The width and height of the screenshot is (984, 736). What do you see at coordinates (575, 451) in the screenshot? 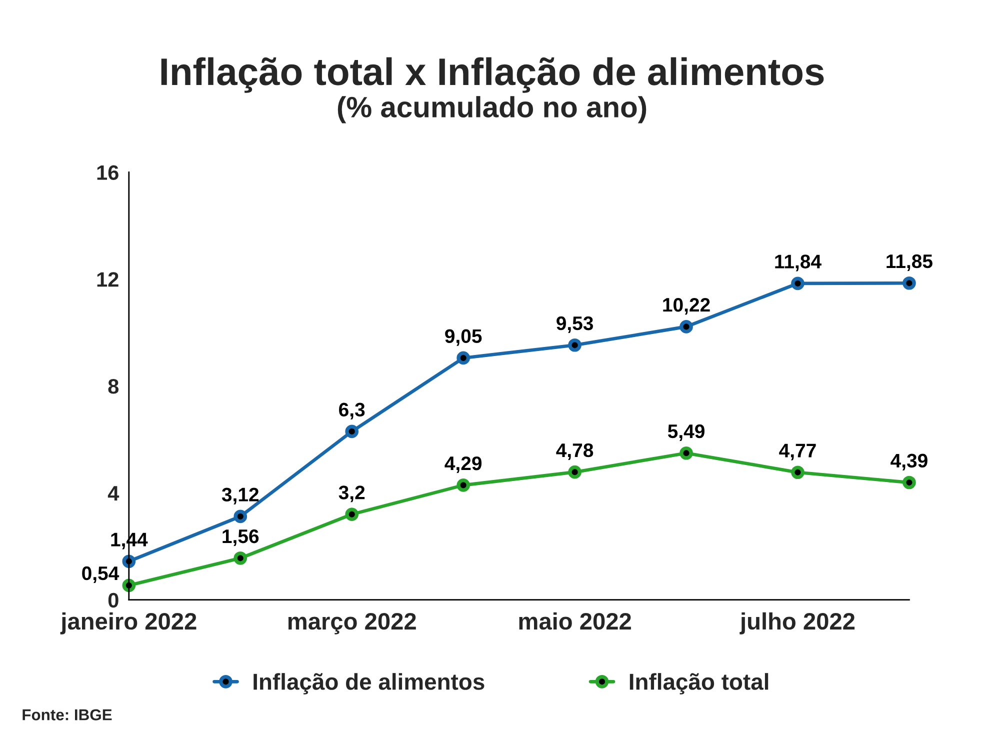
I see `data-label: 4,78` at bounding box center [575, 451].